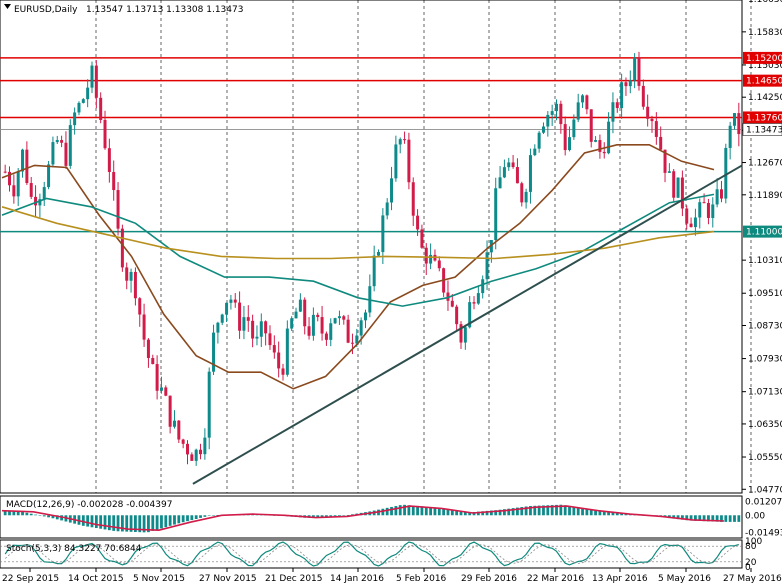 This screenshot has width=782, height=587. I want to click on moving-average-line, so click(358, 233).